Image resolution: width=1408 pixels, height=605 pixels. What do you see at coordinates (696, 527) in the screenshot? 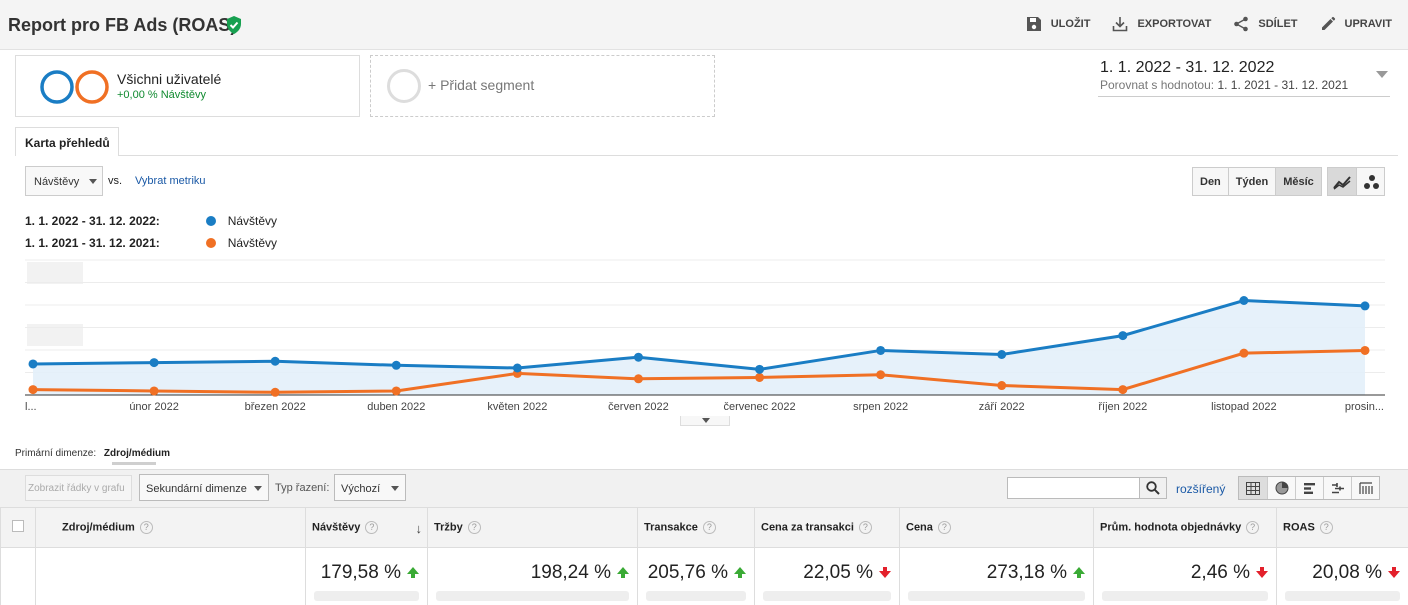
I see `column-header-transactions: Transakce?` at bounding box center [696, 527].